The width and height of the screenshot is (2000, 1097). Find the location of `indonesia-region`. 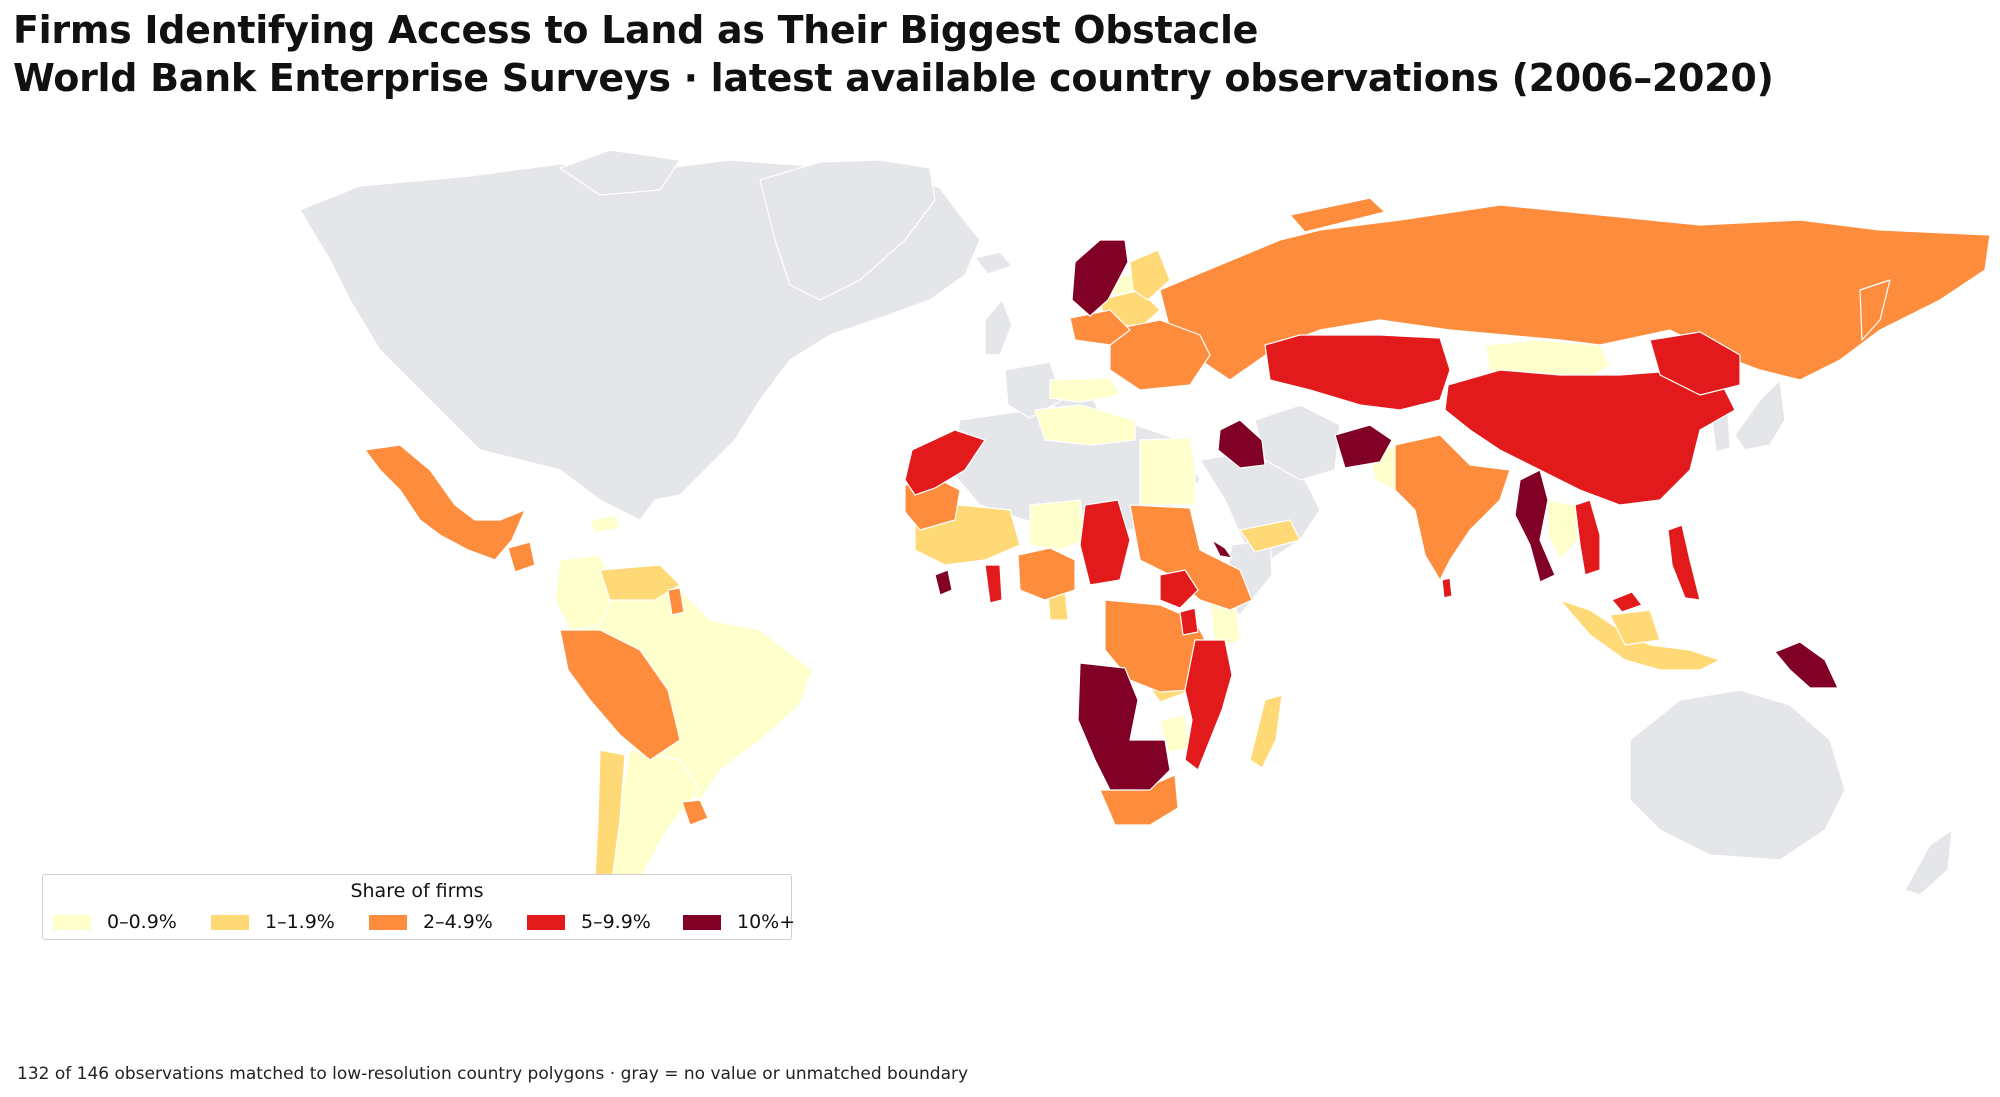

indonesia-region is located at coordinates (1640, 635).